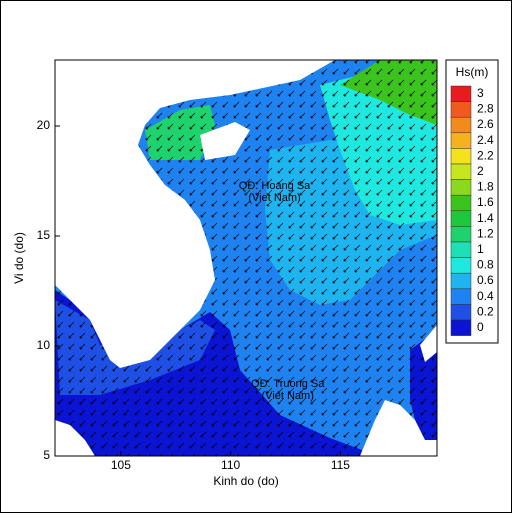 The width and height of the screenshot is (512, 518). I want to click on x-tick-label: 105, so click(121, 465).